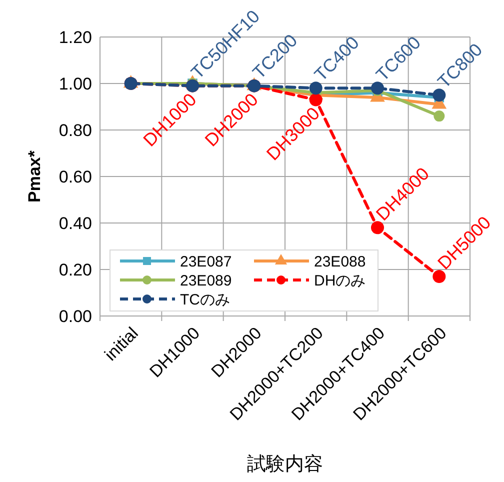 This screenshot has height=482, width=504. What do you see at coordinates (340, 261) in the screenshot?
I see `legend-label: 23E088` at bounding box center [340, 261].